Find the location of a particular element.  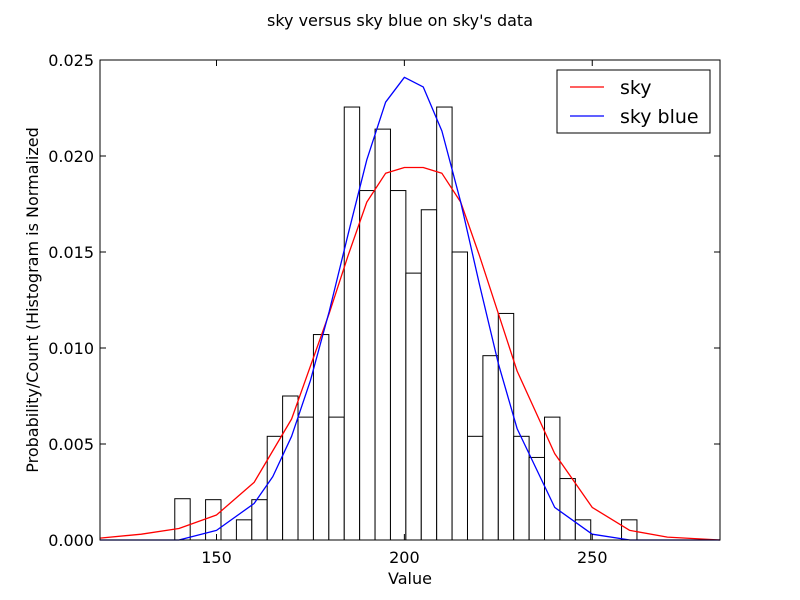

legend-label: sky is located at coordinates (635, 88).